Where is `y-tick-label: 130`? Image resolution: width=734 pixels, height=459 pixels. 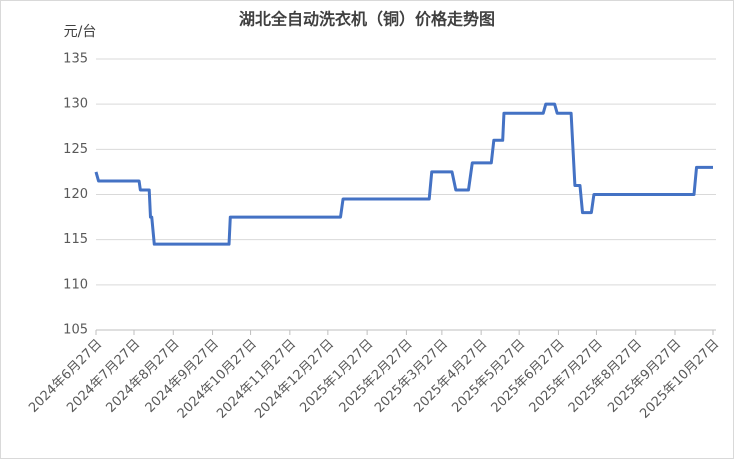 y-tick-label: 130 is located at coordinates (75, 104).